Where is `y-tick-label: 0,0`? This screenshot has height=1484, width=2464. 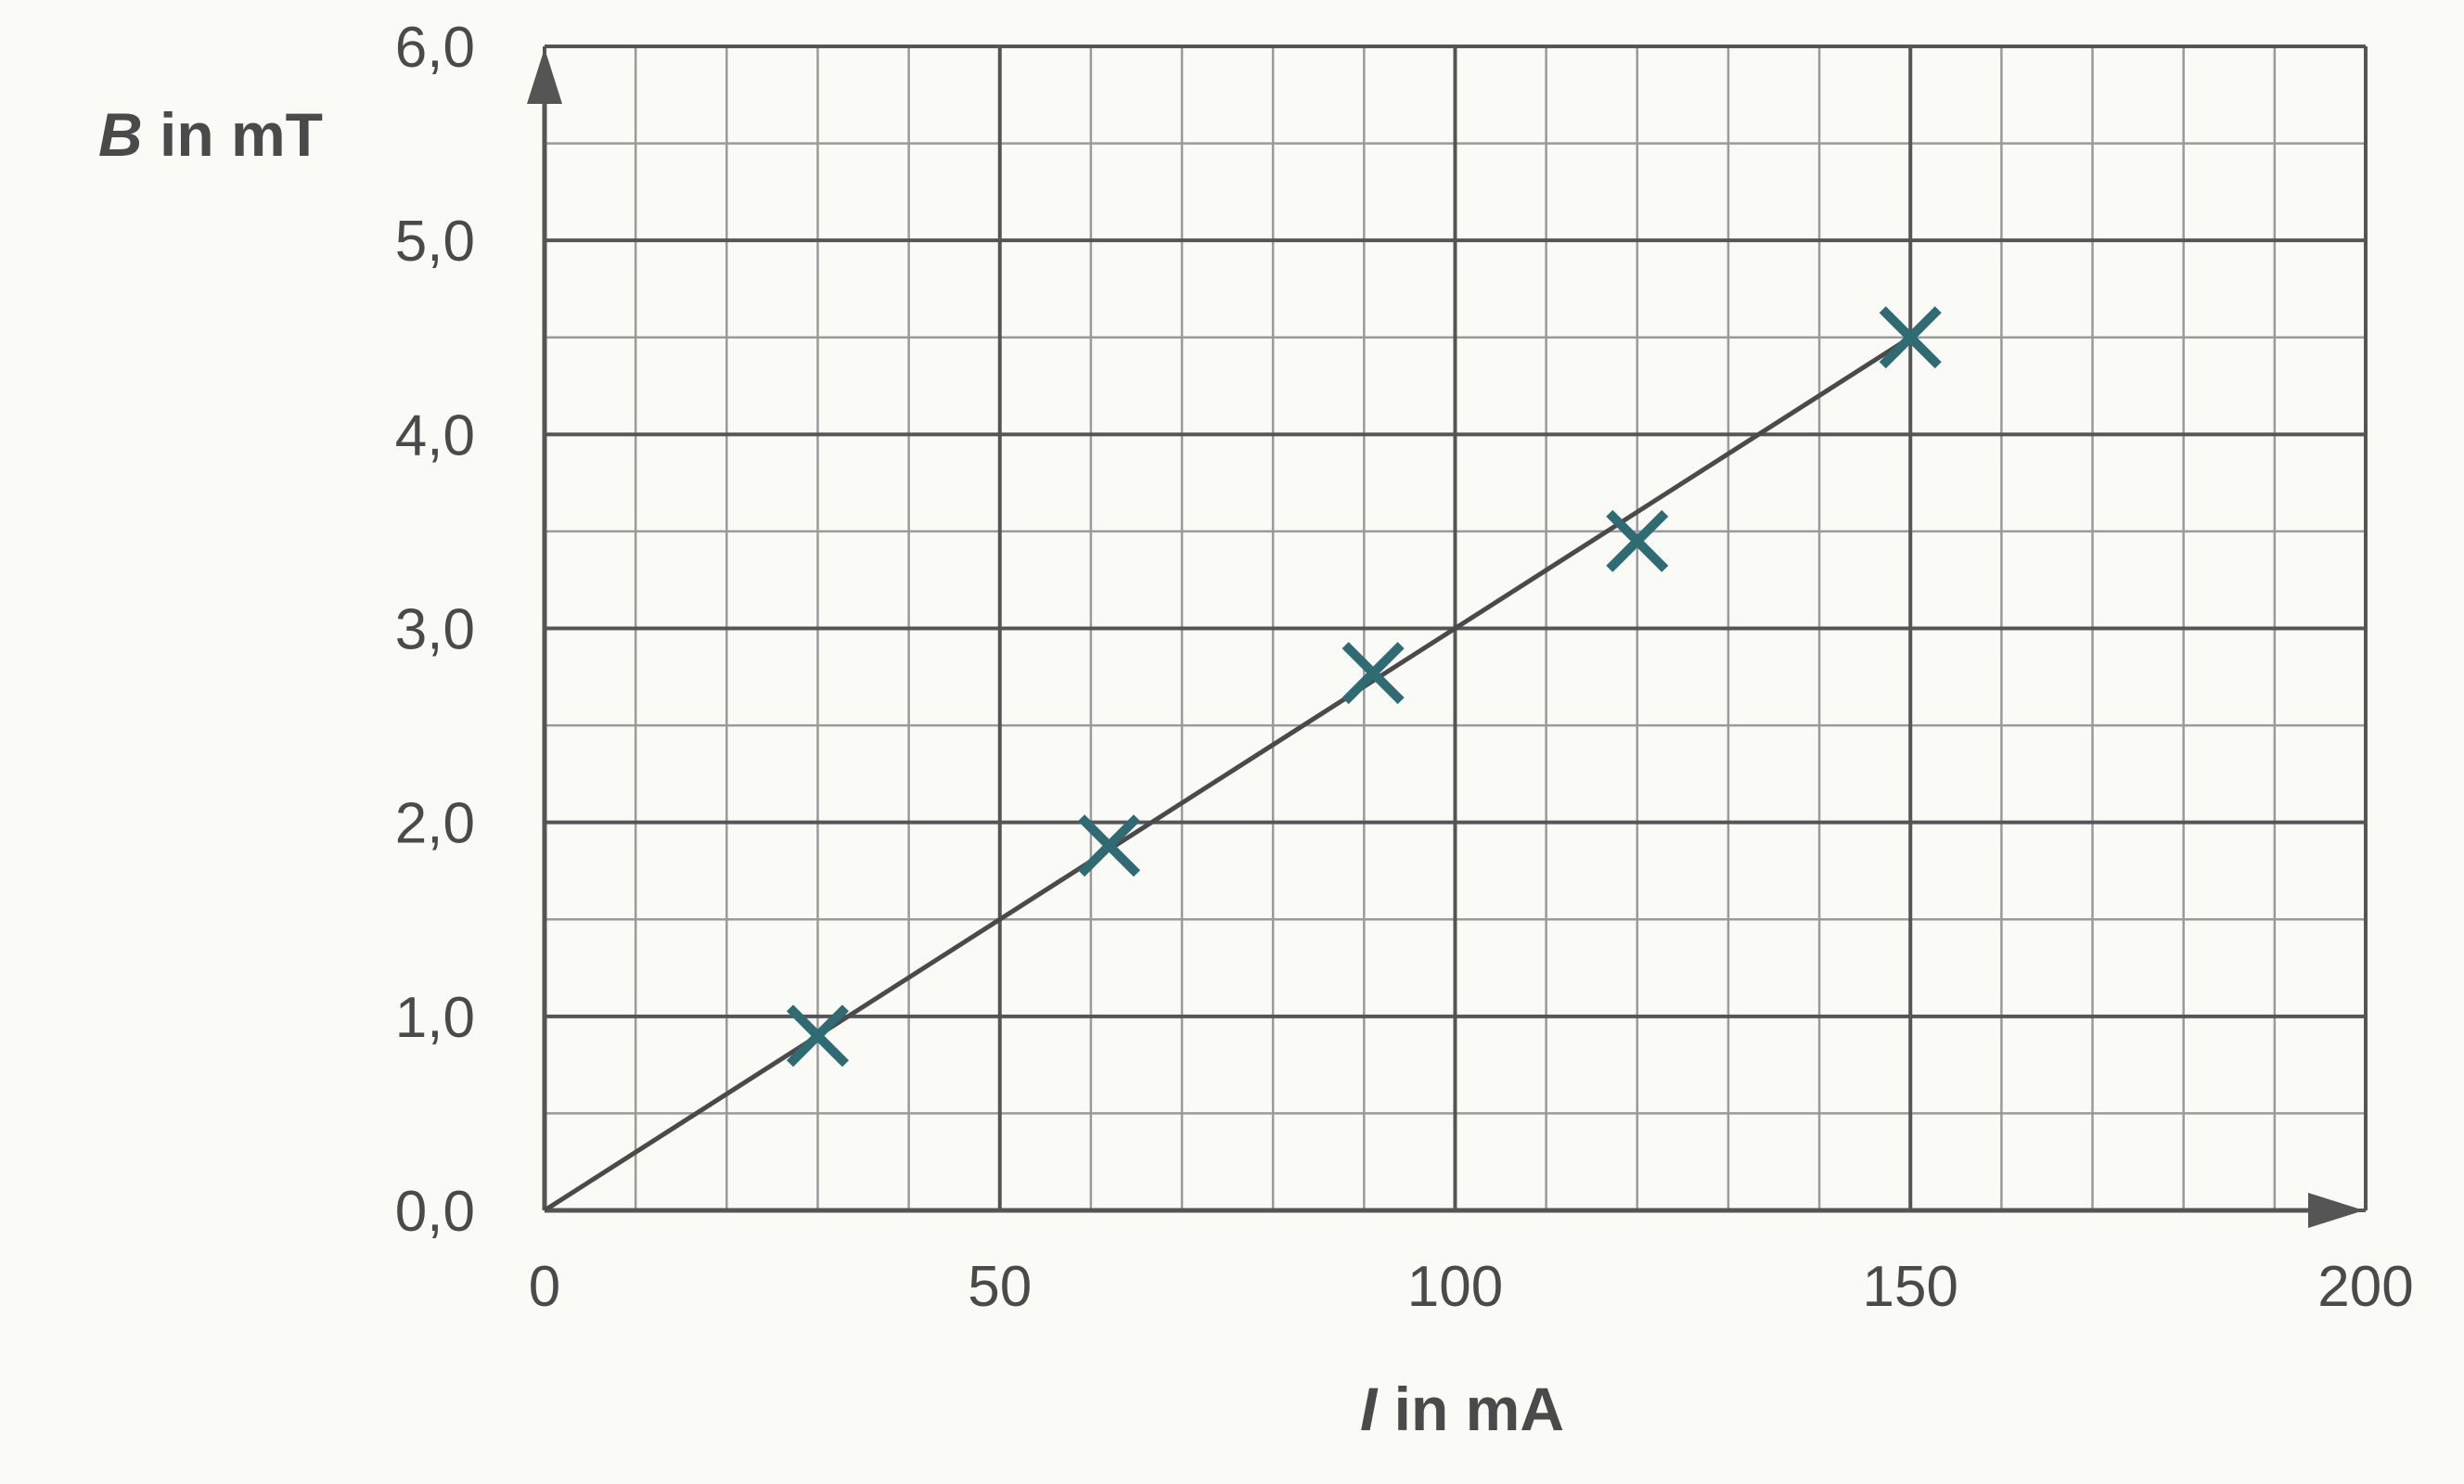 y-tick-label: 0,0 is located at coordinates (435, 1212).